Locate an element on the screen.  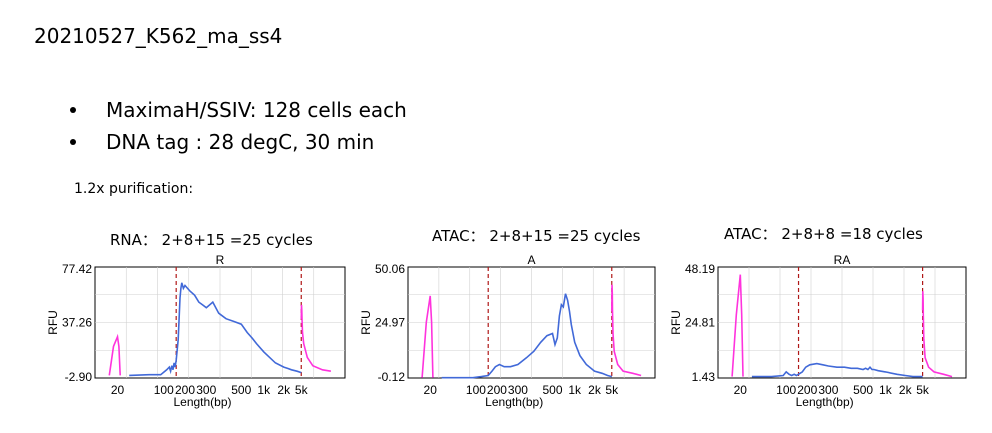
bullet-text: MaximaH/SSIV: 128 cells each is located at coordinates (256, 110).